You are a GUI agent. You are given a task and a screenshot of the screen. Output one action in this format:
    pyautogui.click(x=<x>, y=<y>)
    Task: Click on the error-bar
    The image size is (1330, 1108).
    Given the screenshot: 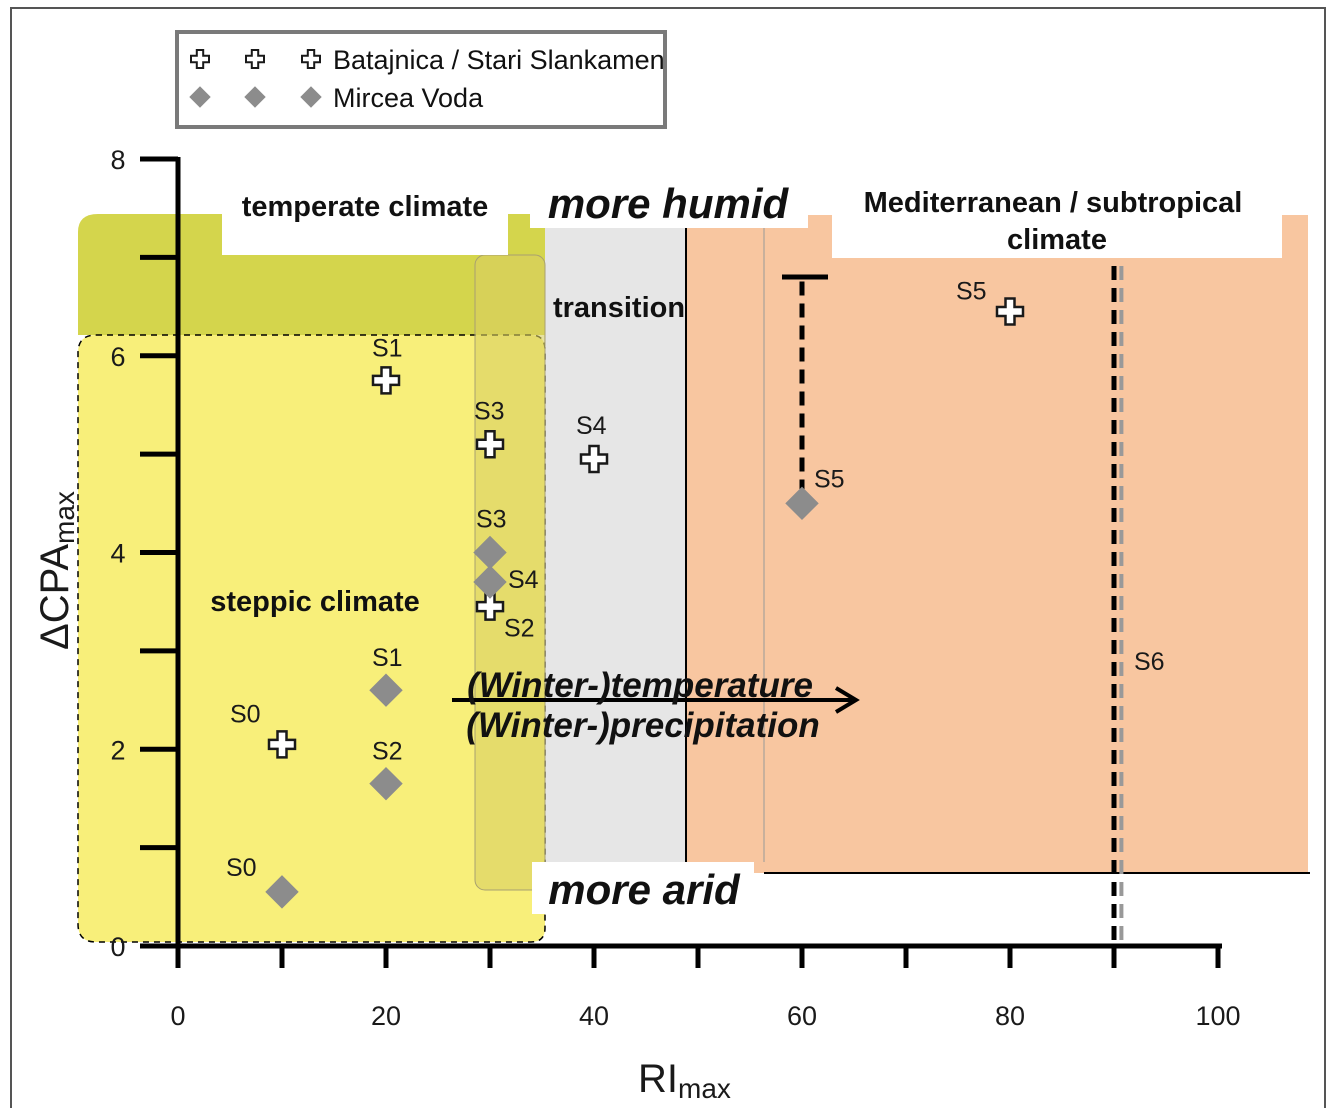 What is the action you would take?
    pyautogui.click(x=805, y=384)
    